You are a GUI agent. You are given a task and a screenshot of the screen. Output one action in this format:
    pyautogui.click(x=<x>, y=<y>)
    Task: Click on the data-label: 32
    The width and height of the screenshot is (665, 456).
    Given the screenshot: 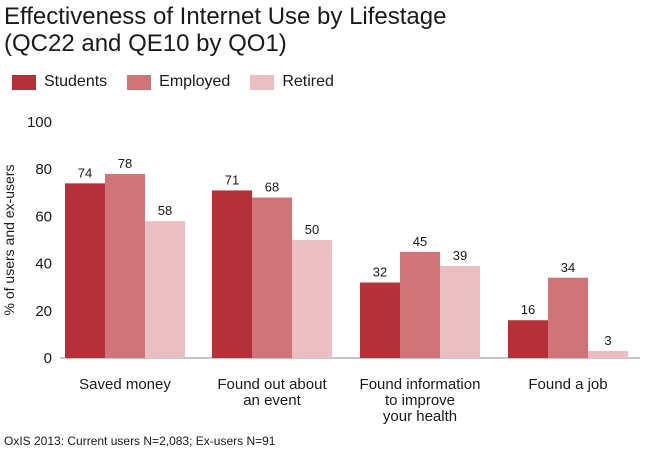 What is the action you would take?
    pyautogui.click(x=380, y=271)
    